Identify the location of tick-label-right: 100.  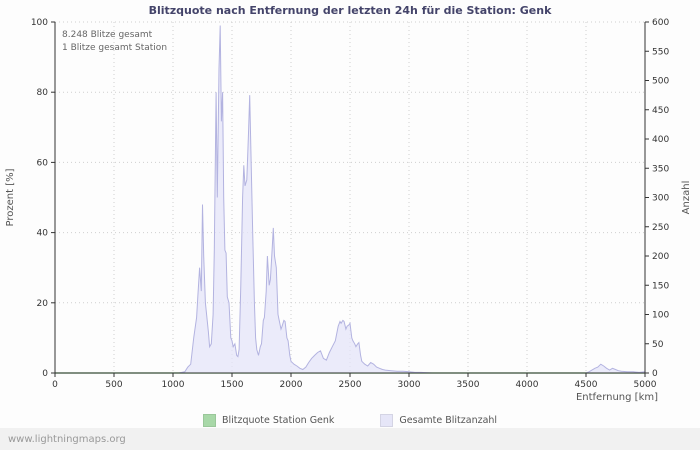
(660, 316).